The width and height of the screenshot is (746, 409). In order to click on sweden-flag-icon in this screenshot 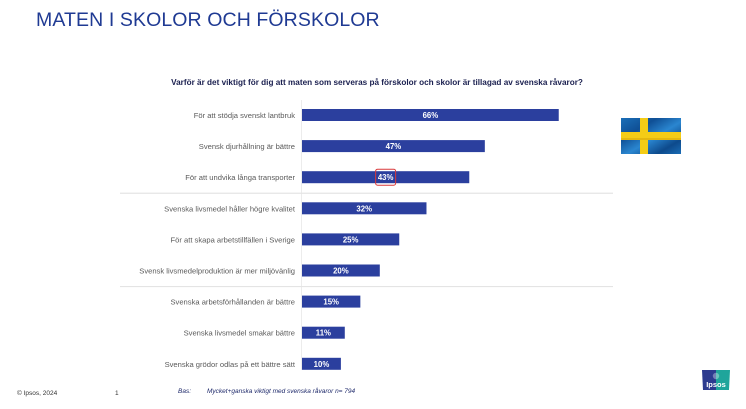, I will do `click(651, 136)`.